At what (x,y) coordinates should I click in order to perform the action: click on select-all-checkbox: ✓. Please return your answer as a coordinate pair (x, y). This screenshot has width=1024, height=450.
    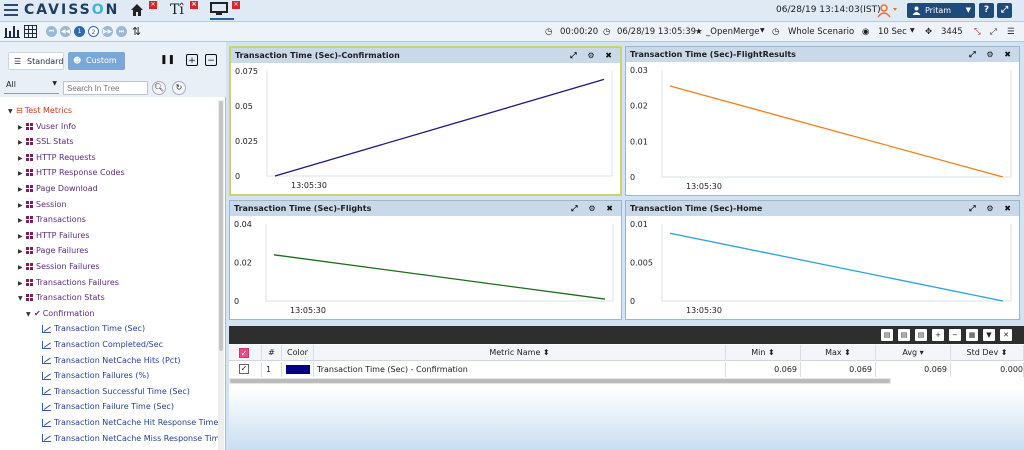
    Looking at the image, I should click on (244, 353).